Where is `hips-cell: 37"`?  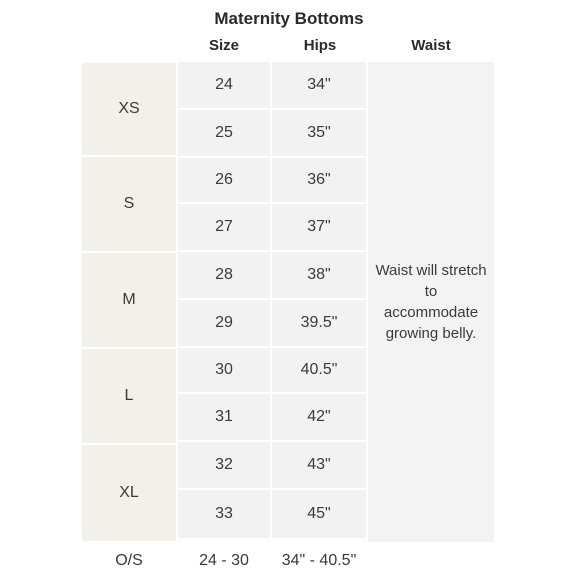 hips-cell: 37" is located at coordinates (319, 228).